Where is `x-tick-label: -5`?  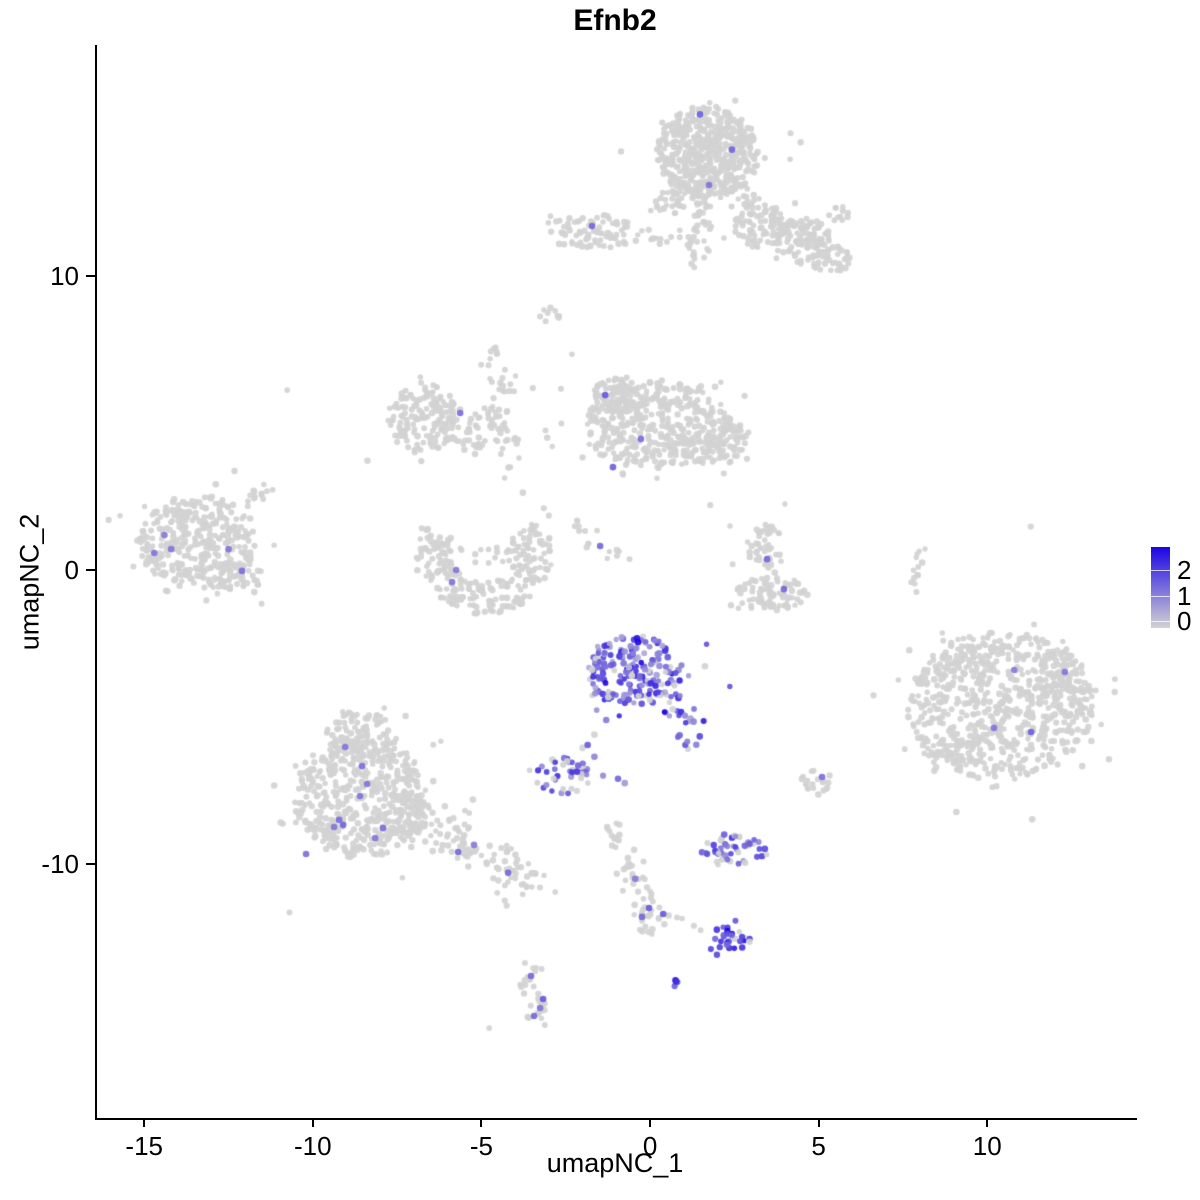
x-tick-label: -5 is located at coordinates (481, 1146).